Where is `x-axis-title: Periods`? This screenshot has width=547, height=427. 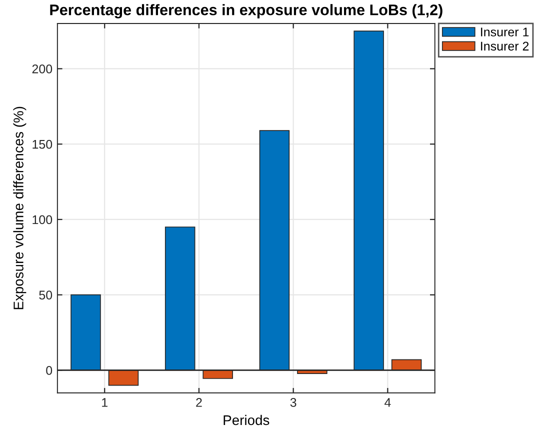
x-axis-title: Periods is located at coordinates (247, 420).